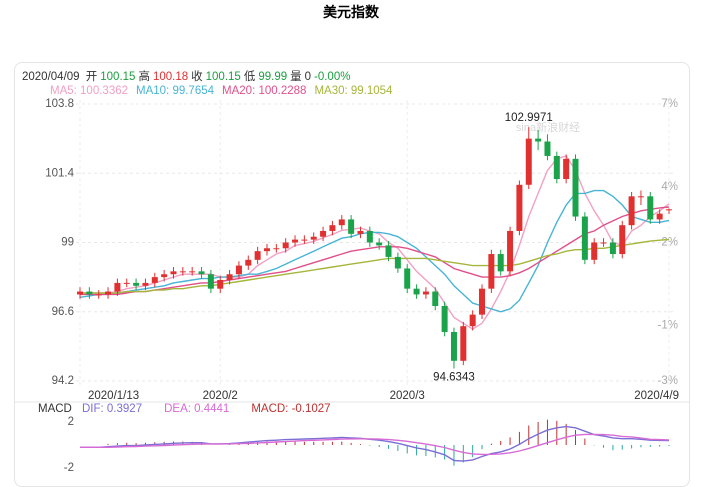  What do you see at coordinates (63, 312) in the screenshot?
I see `y-tick-label: 96.6` at bounding box center [63, 312].